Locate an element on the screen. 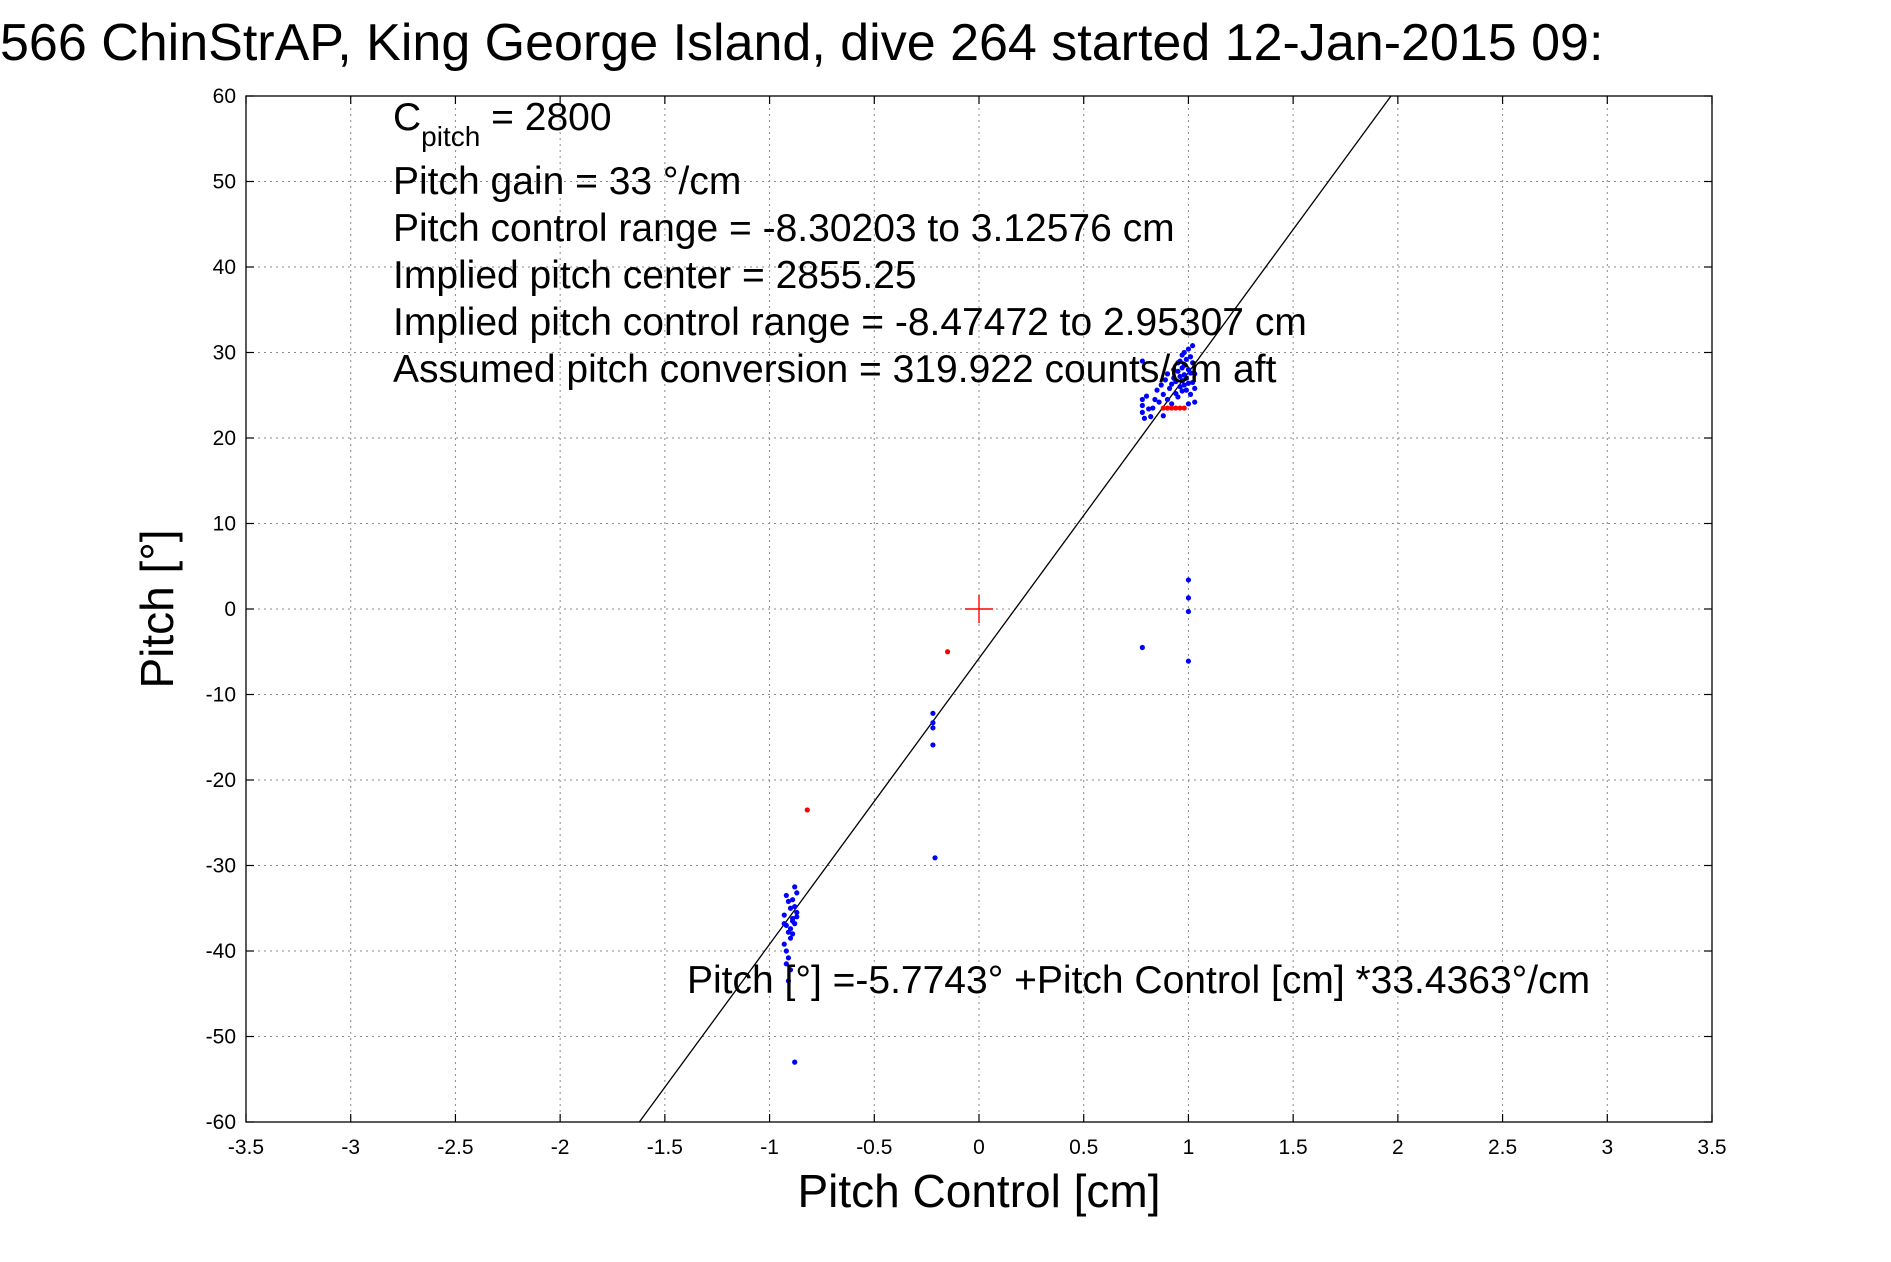  annotation-cpitch-value: = 2800 is located at coordinates (545, 117).